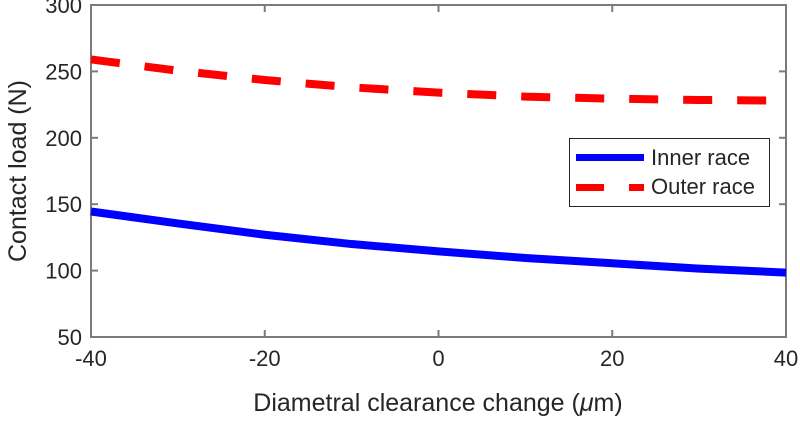  I want to click on legend-item-inner-race: Inner race, so click(672, 157).